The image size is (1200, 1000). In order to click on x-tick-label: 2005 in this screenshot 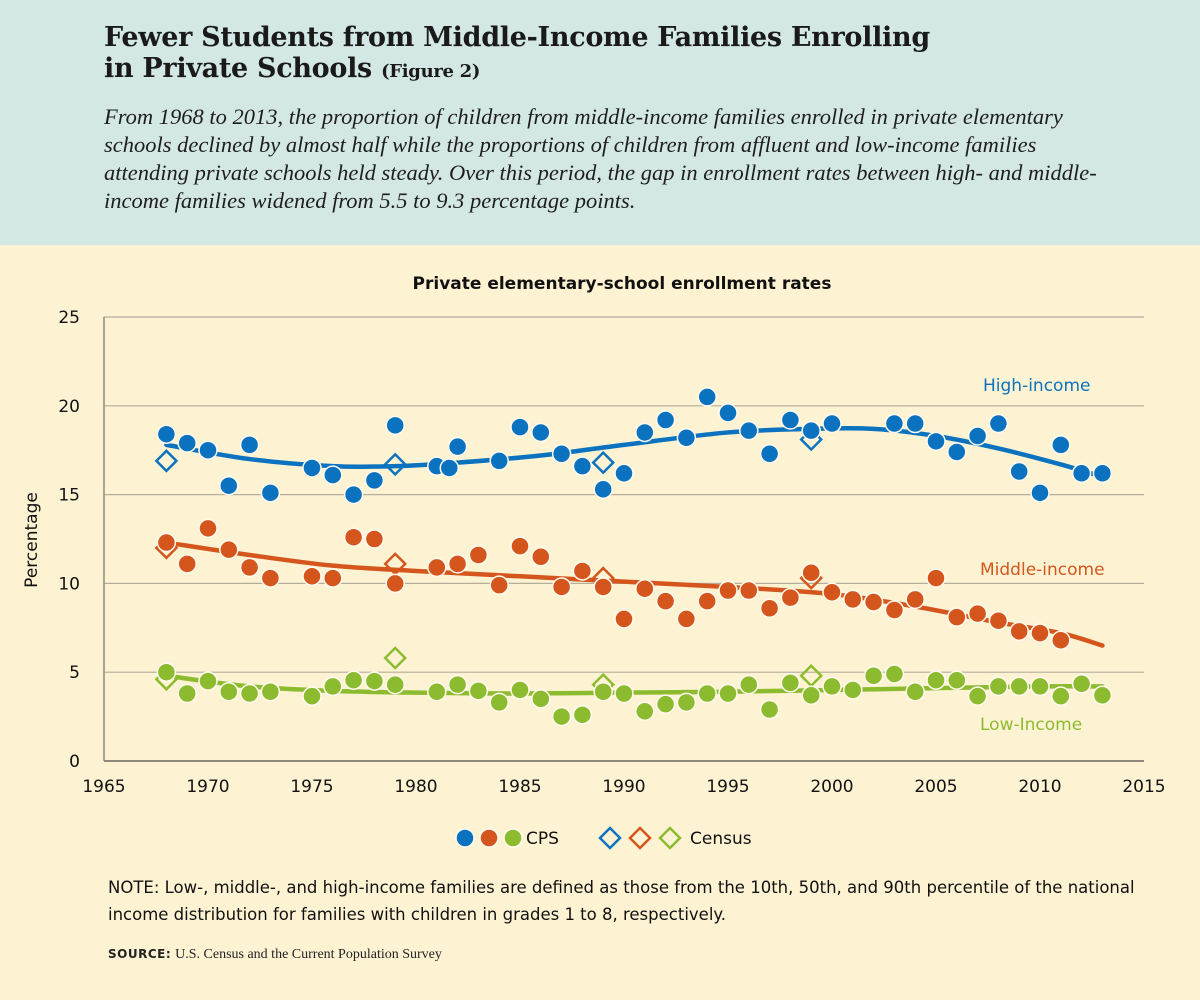, I will do `click(935, 787)`.